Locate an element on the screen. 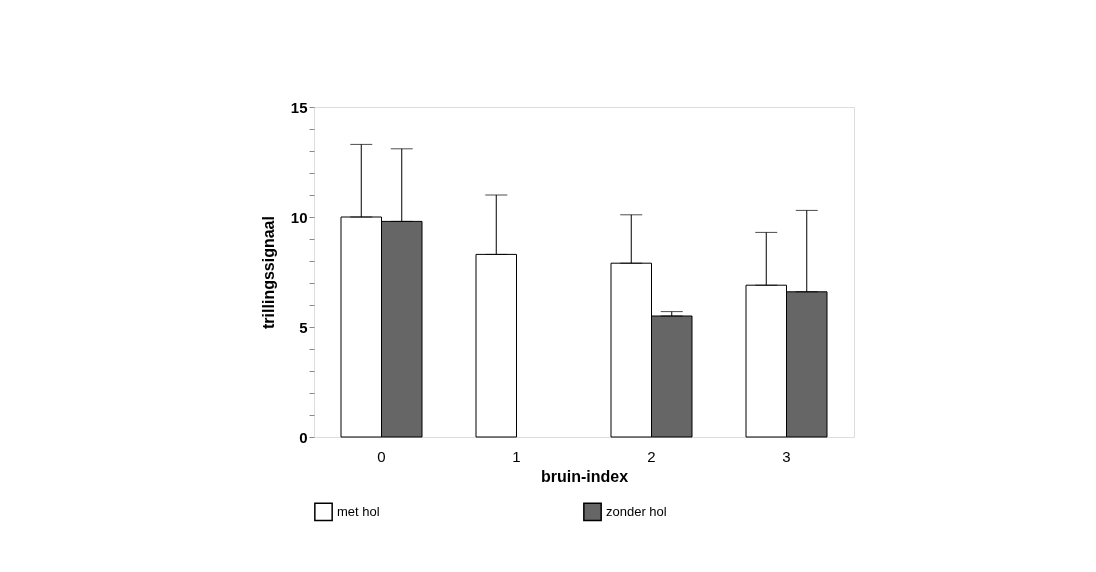  y-tick-label: 0 is located at coordinates (303, 437).